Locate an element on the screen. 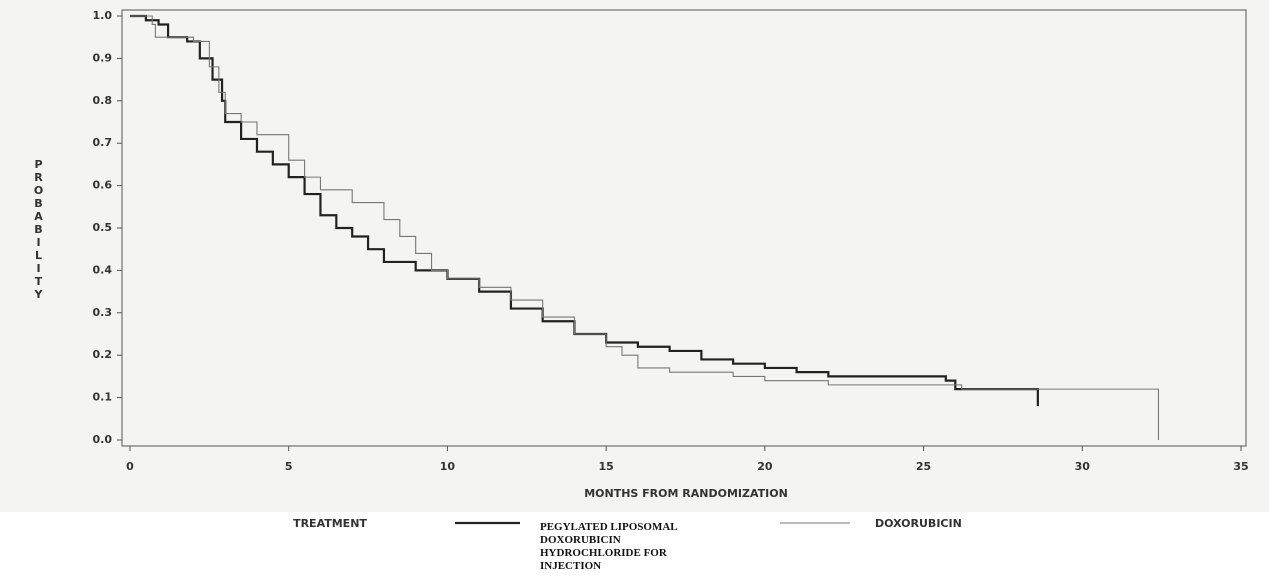  y-tick-label: 0.5 is located at coordinates (103, 227).